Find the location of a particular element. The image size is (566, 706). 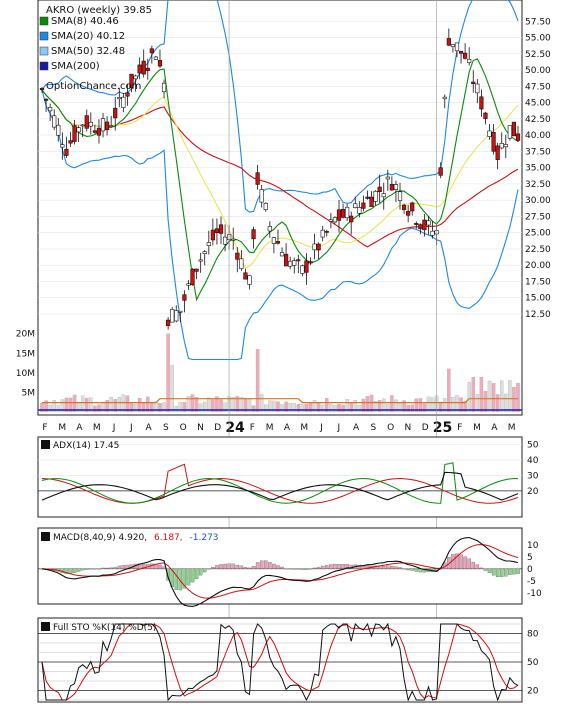

adx-tick-label: 20 is located at coordinates (533, 492).